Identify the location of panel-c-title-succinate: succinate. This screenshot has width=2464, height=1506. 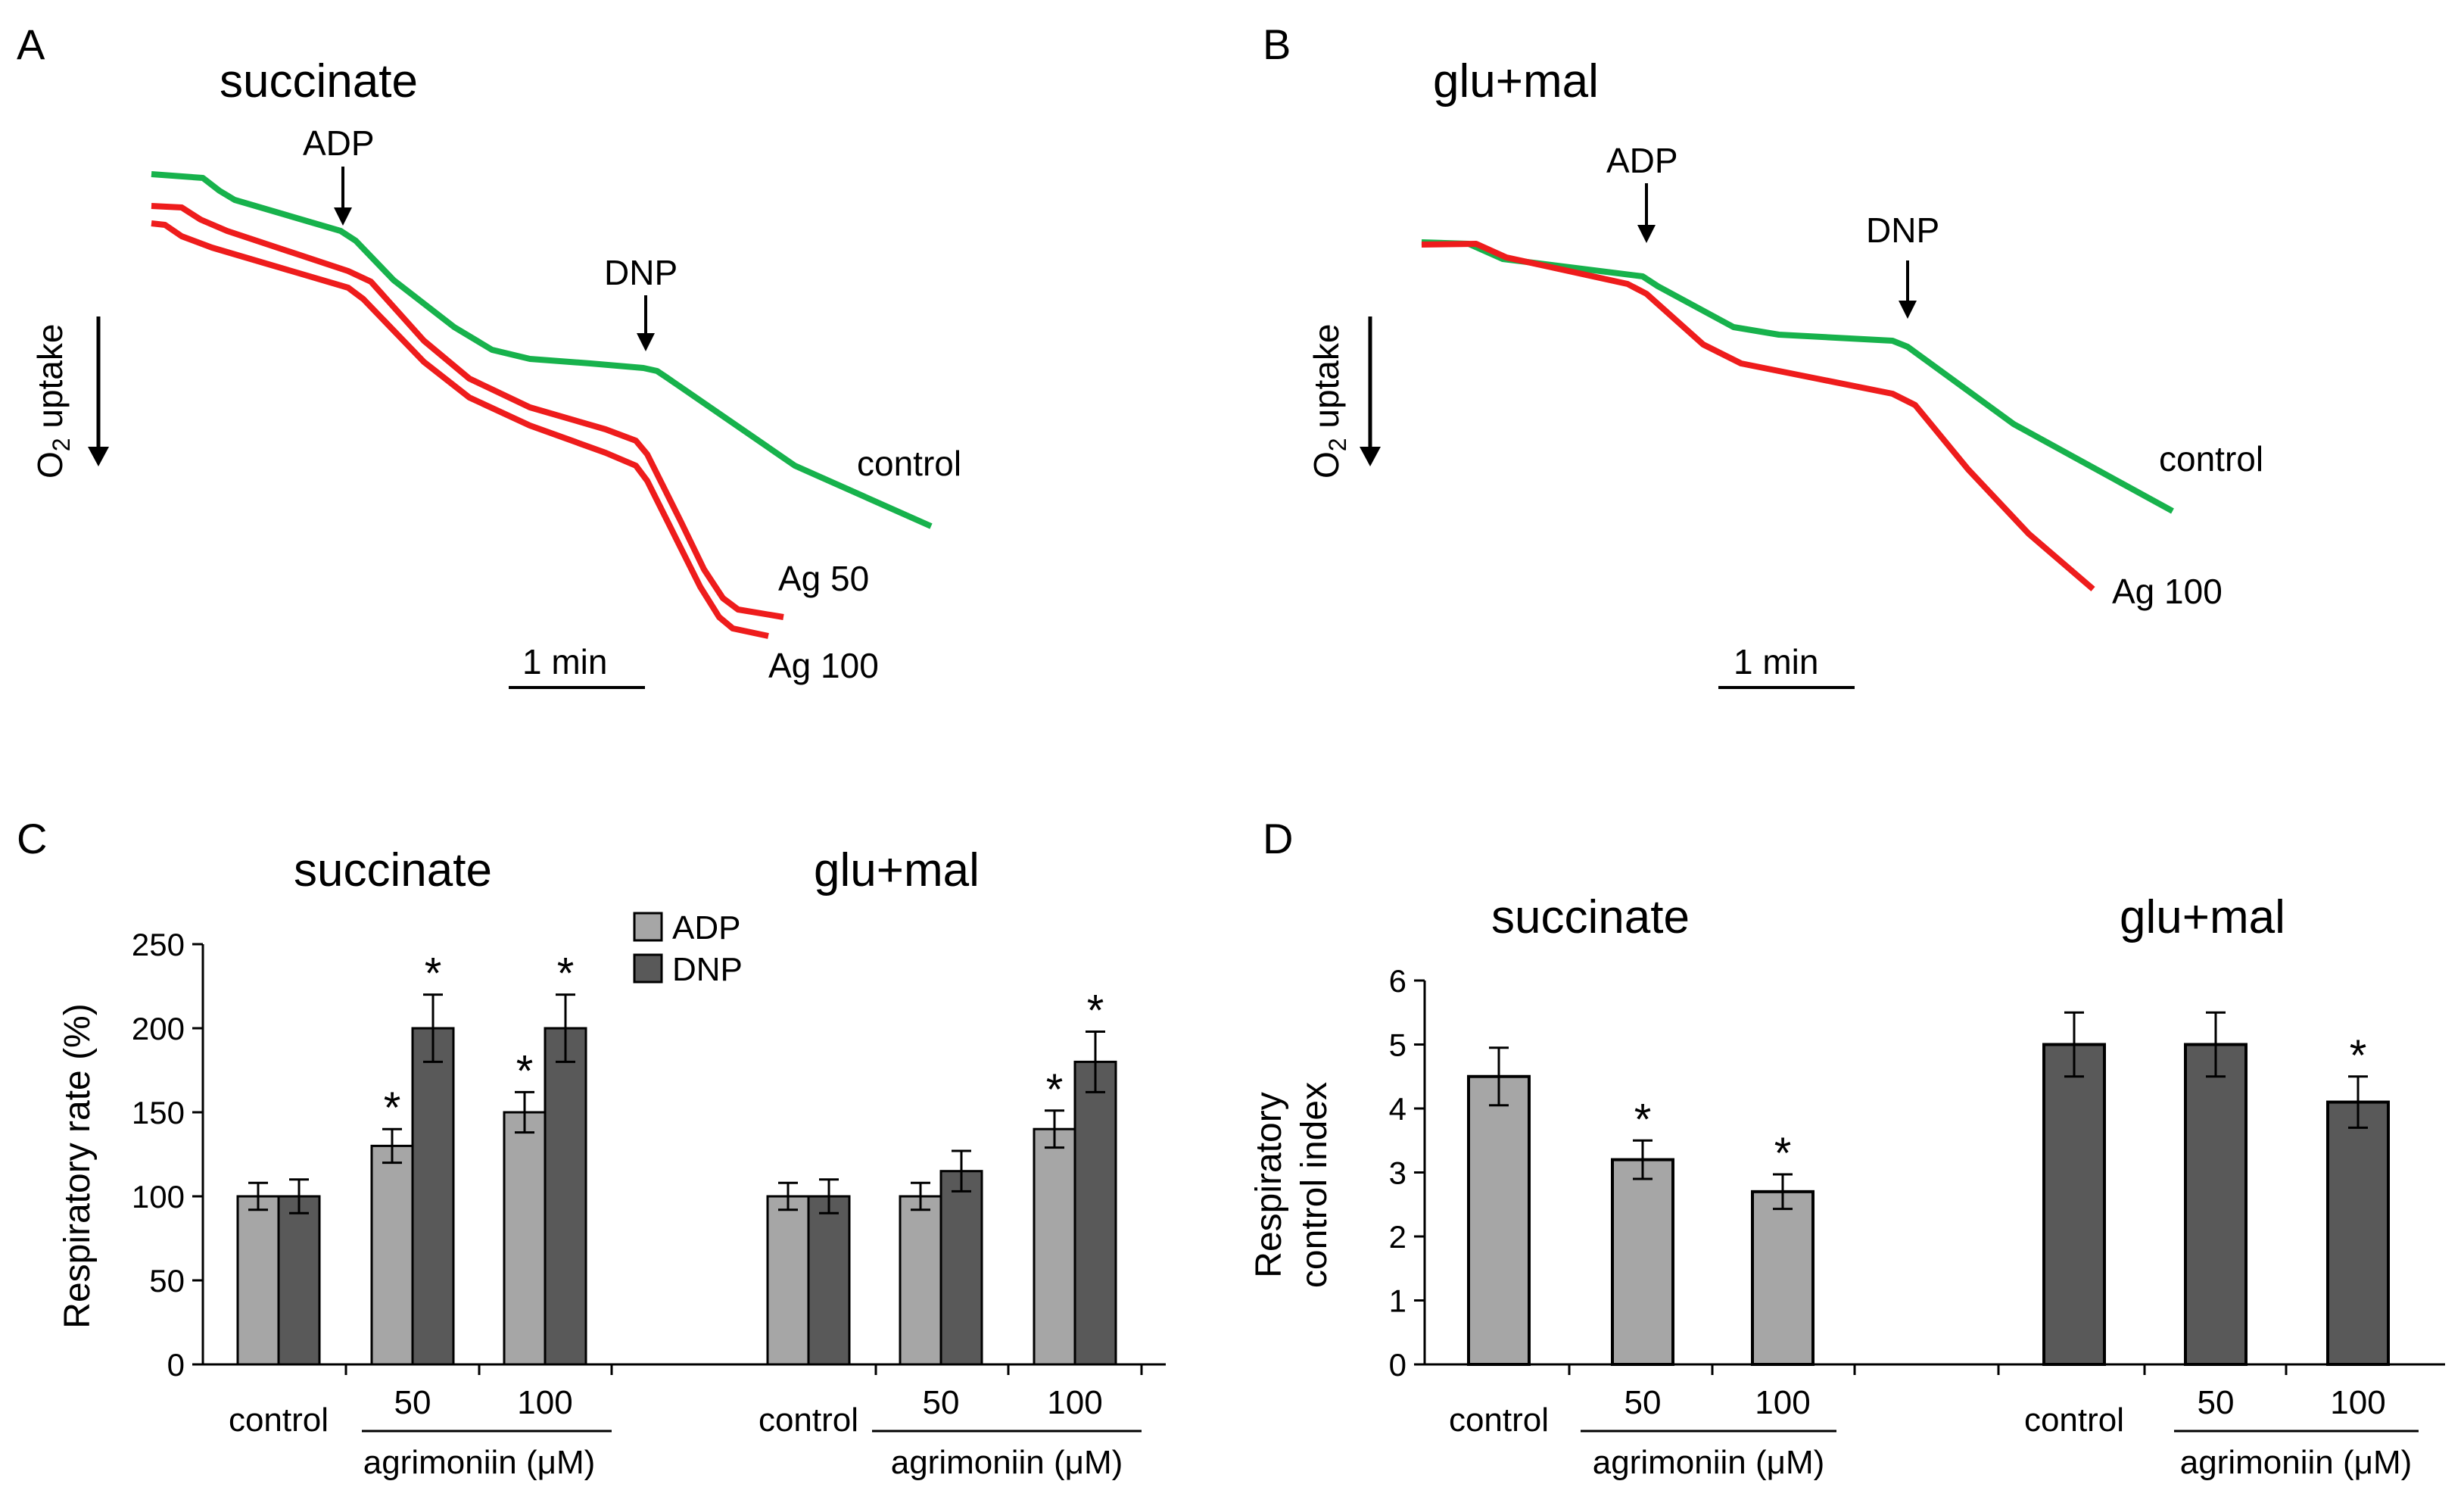
(393, 870).